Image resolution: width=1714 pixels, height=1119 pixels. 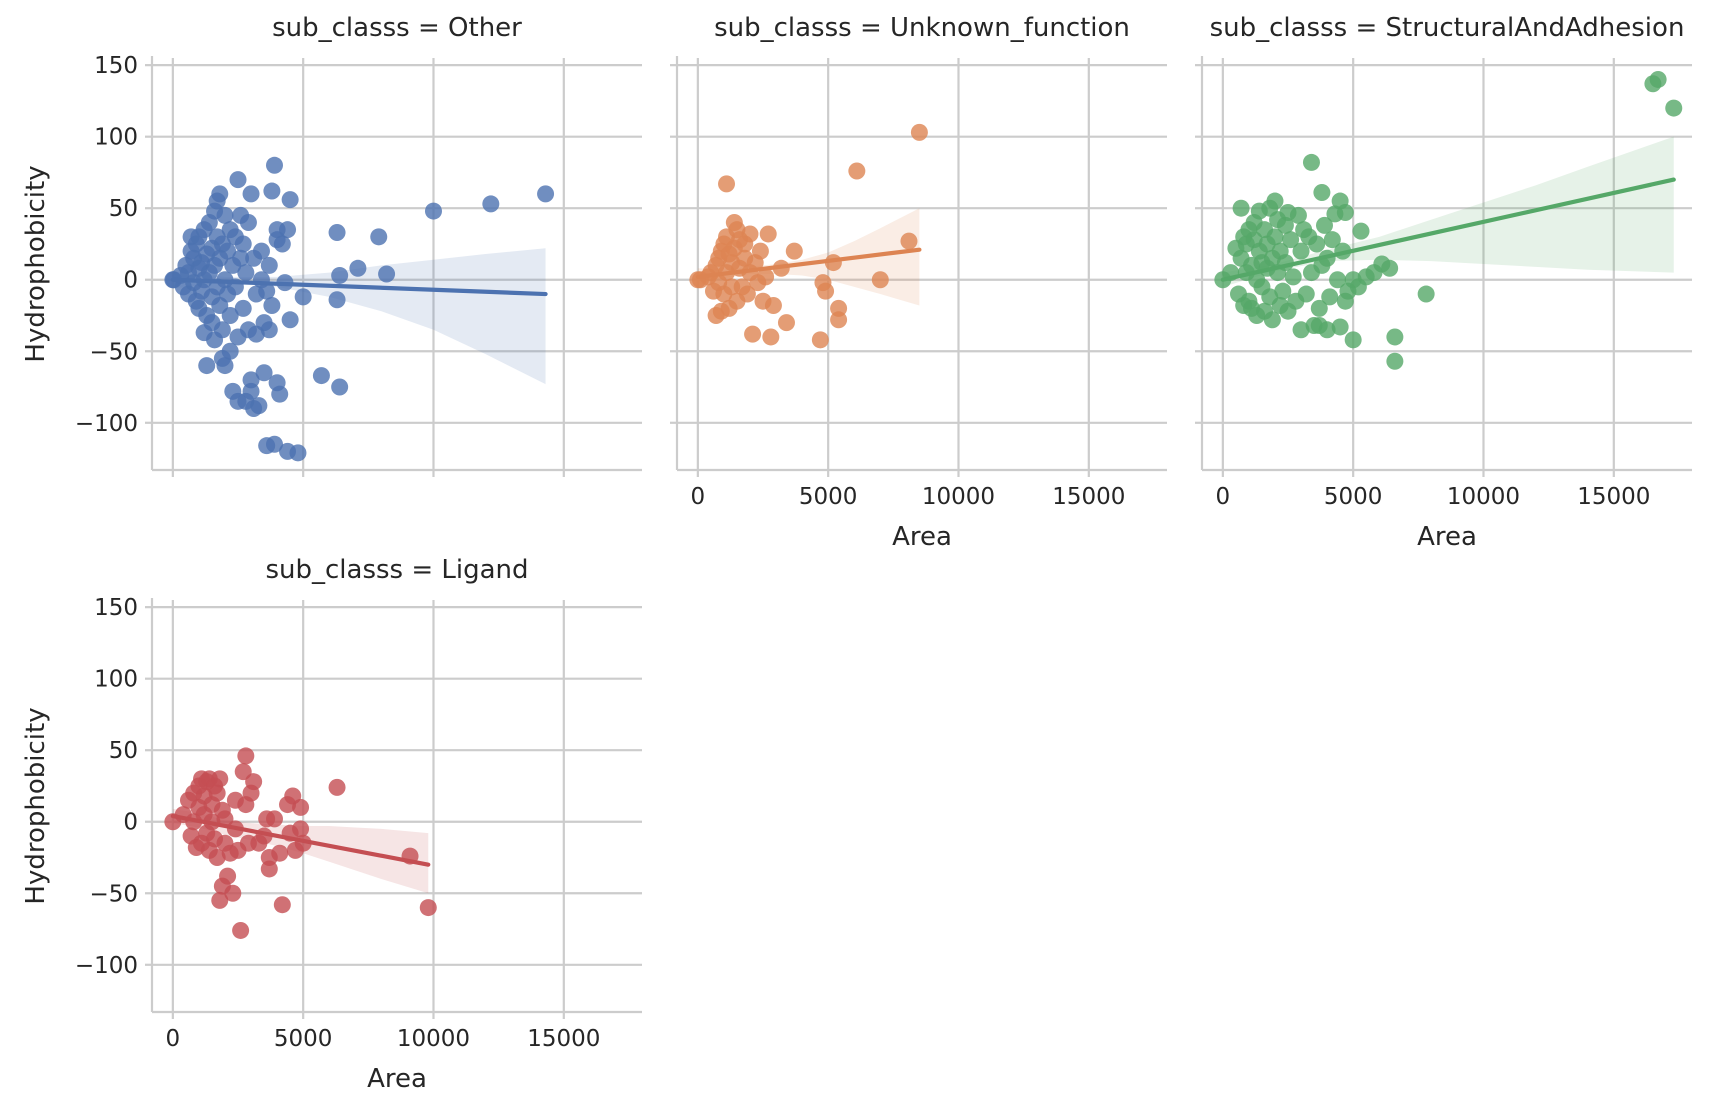 What do you see at coordinates (922, 537) in the screenshot?
I see `x-axis-label: Area` at bounding box center [922, 537].